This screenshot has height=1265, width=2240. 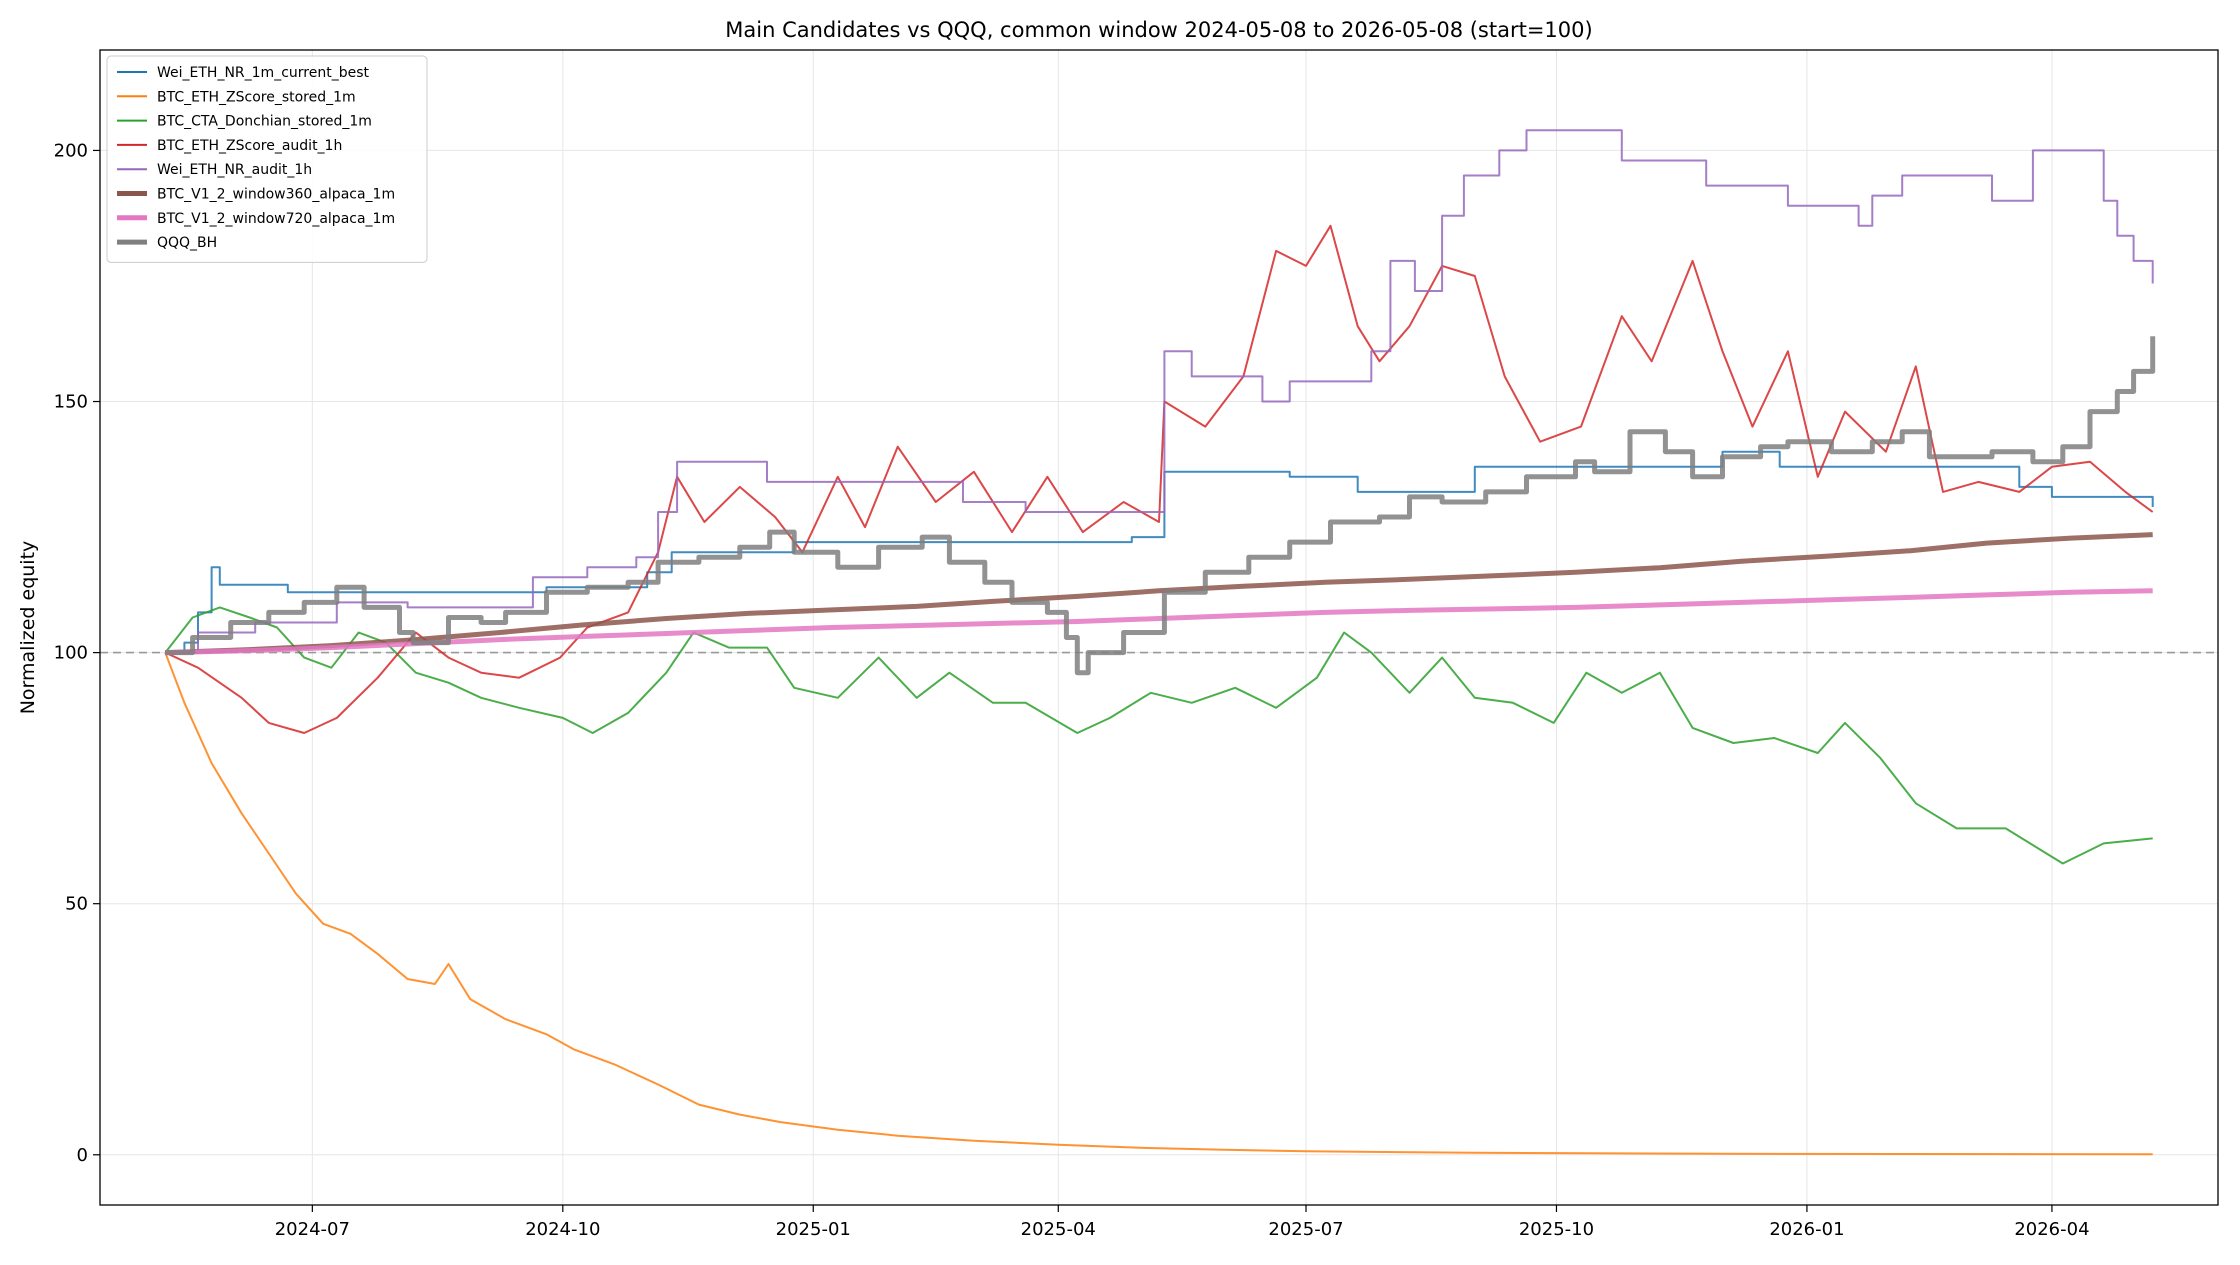 I want to click on x-tick-label: 2024-10, so click(x=562, y=1229).